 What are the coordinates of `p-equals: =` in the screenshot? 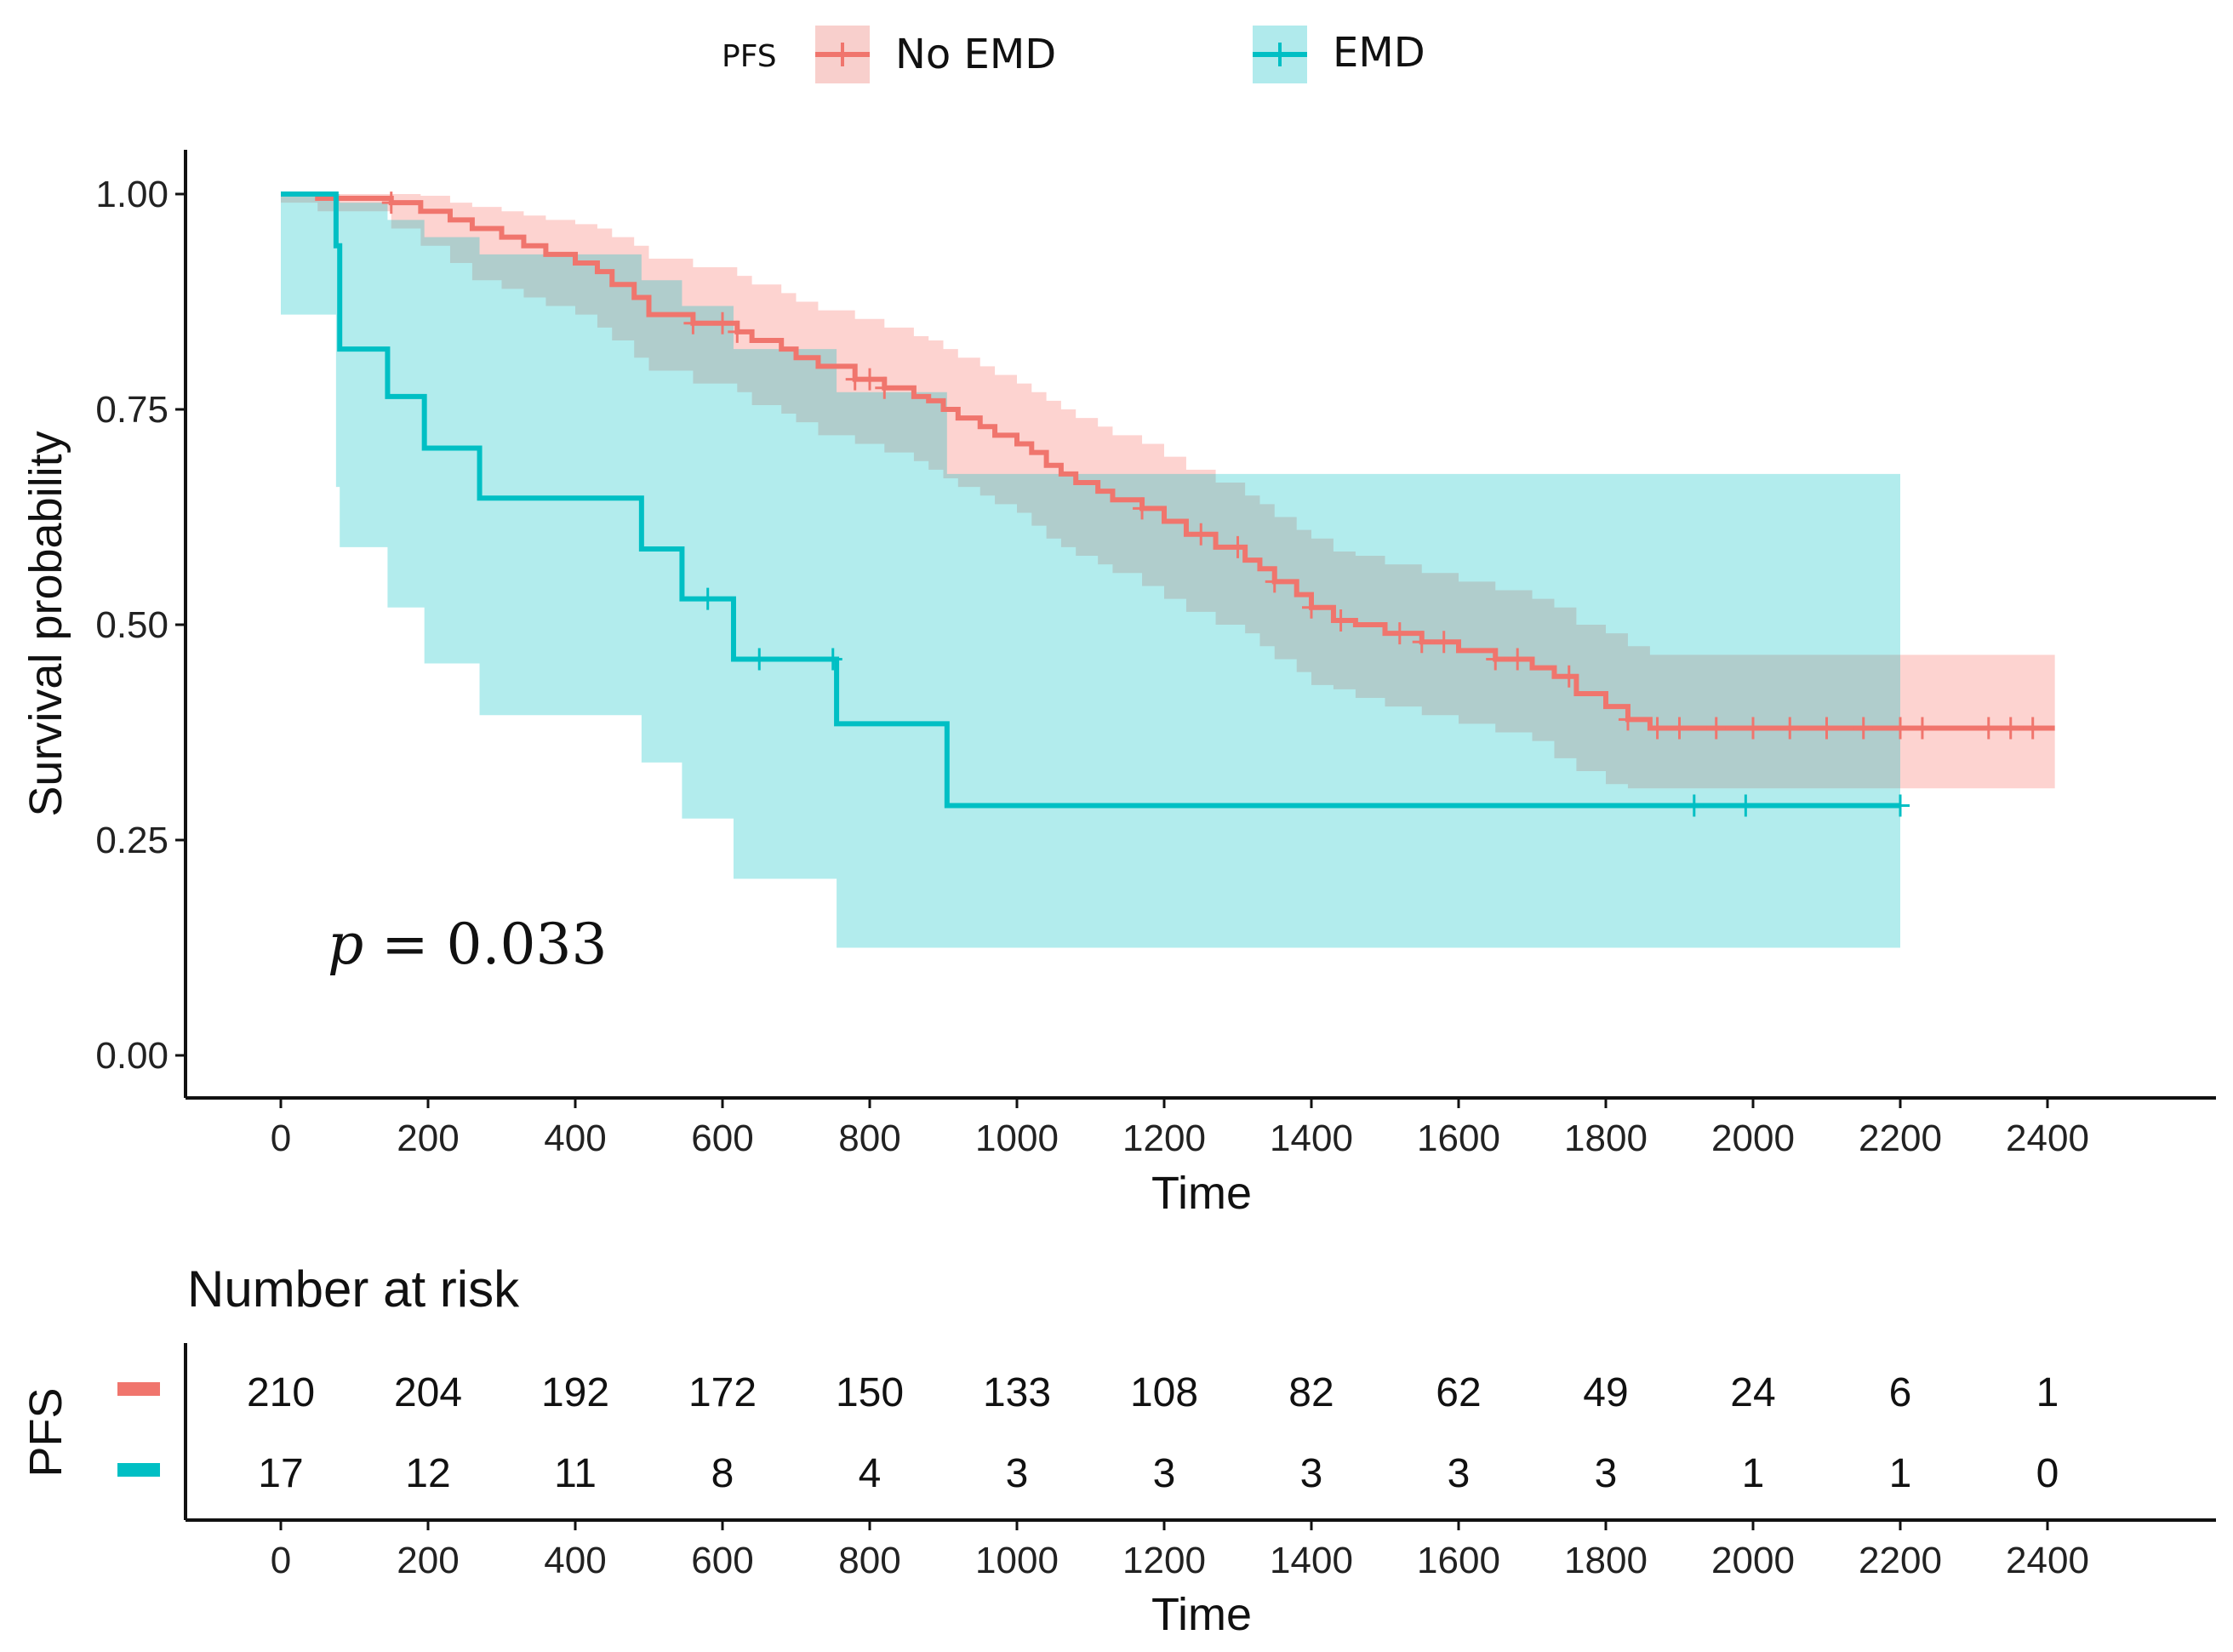 It's located at (404, 945).